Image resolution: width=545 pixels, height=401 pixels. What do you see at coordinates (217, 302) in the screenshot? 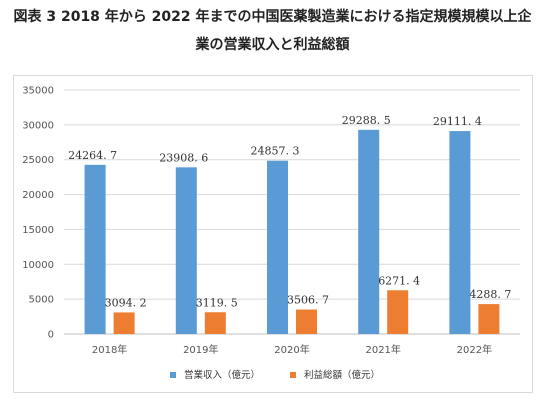
I see `data-label: 3119. 5` at bounding box center [217, 302].